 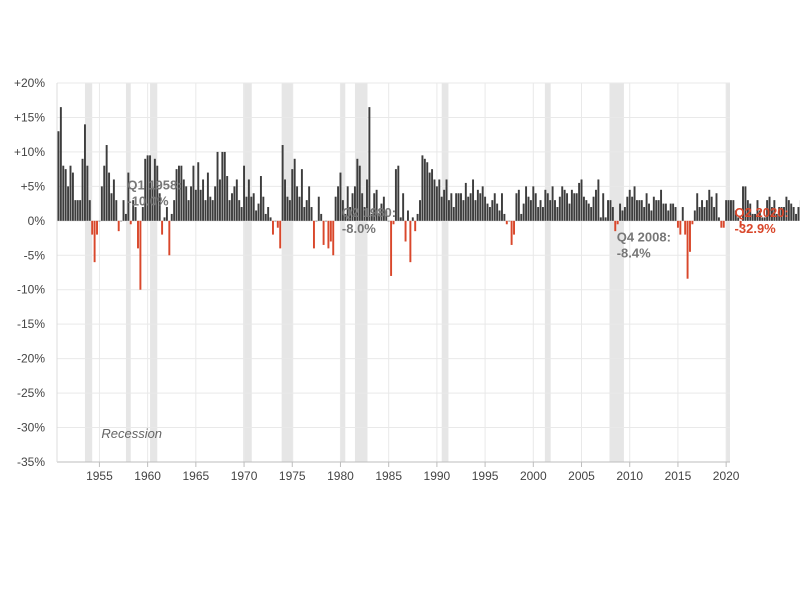 I want to click on annotation-period: Q2 1980:, so click(x=369, y=212).